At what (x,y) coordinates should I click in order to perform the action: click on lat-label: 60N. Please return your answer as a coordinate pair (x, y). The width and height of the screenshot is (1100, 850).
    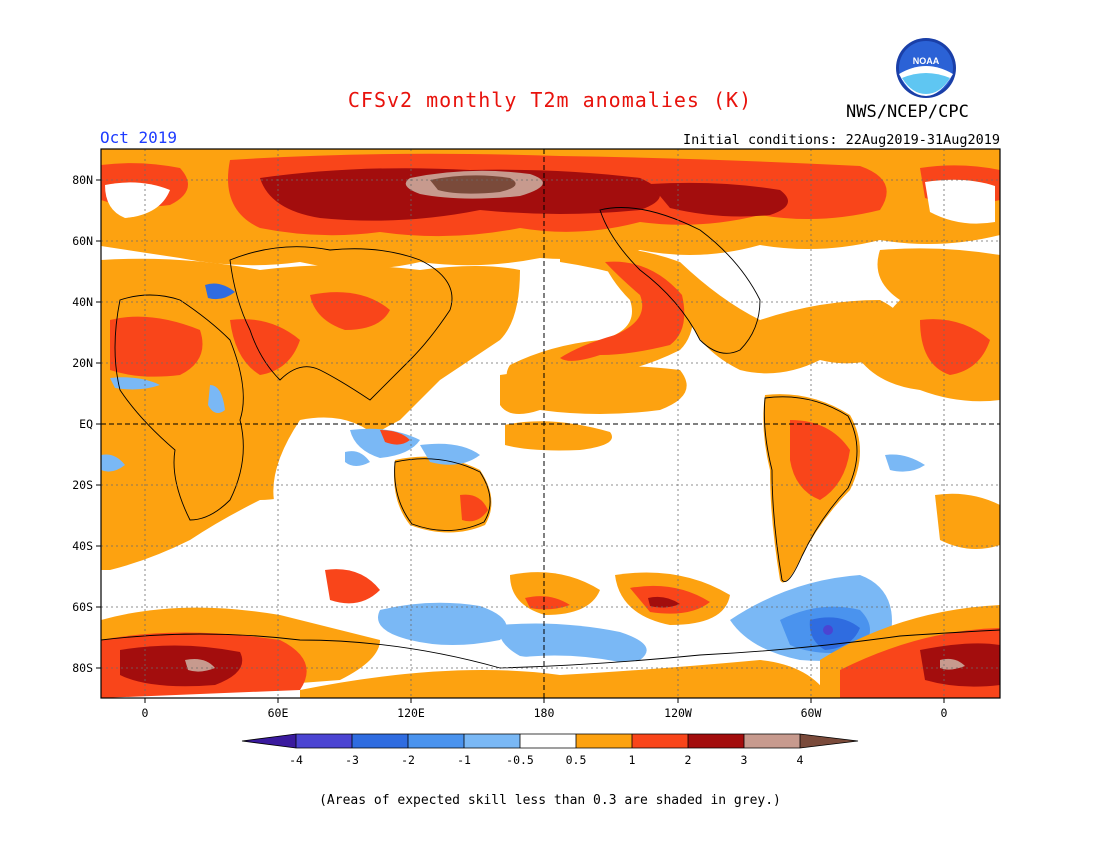
    Looking at the image, I should click on (82, 241).